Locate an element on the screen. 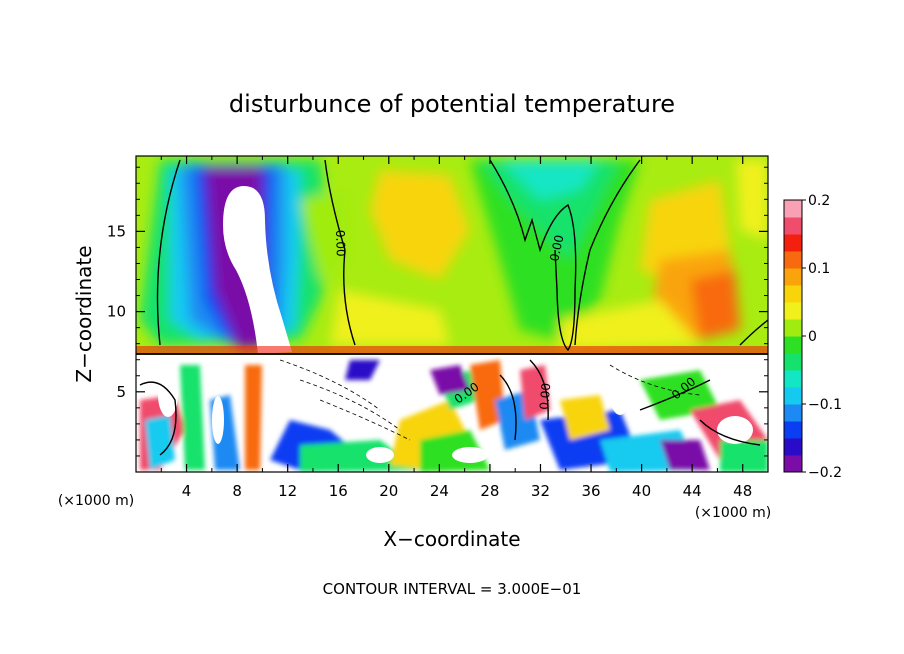  x-tick-label: 20 is located at coordinates (388, 491).